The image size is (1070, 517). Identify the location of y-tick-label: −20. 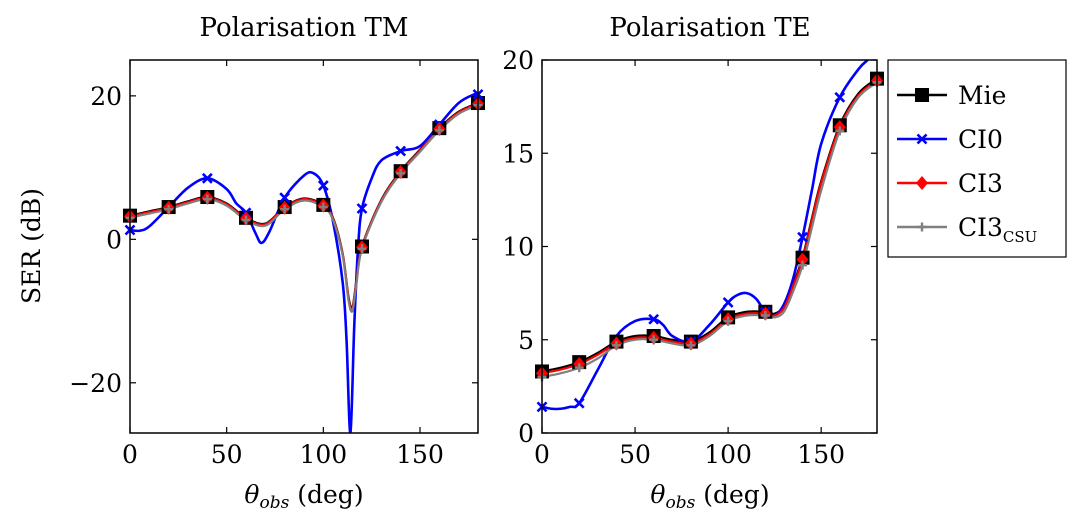
(95, 383).